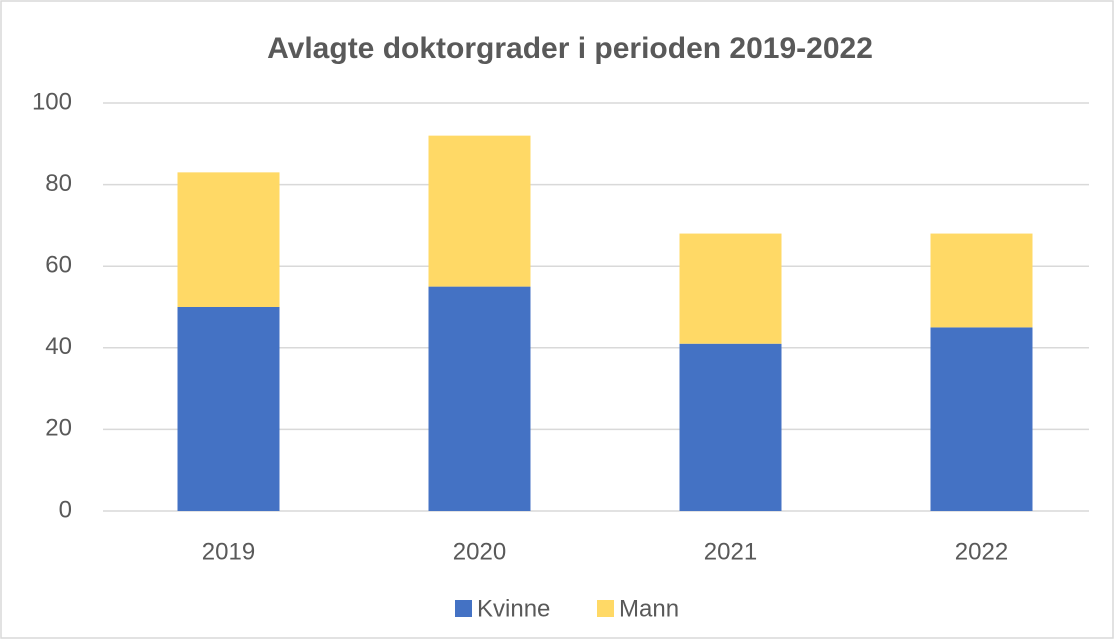 Image resolution: width=1115 pixels, height=639 pixels. Describe the element at coordinates (58, 265) in the screenshot. I see `y-tick-label: 60` at that location.